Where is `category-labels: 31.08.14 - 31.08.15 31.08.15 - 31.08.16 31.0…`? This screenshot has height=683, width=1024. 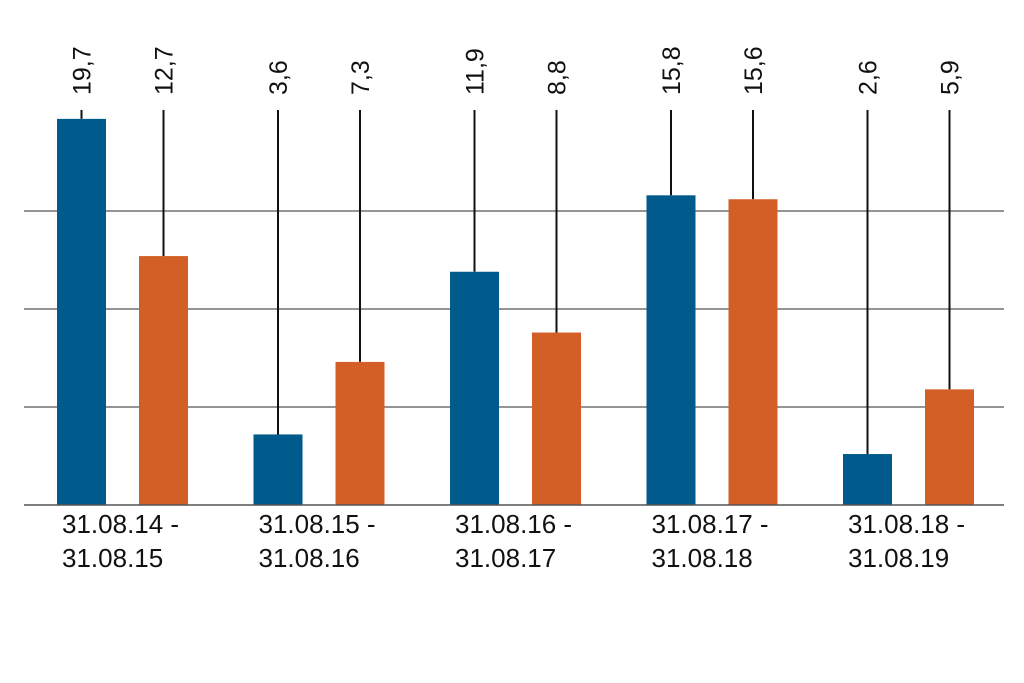
category-labels: 31.08.14 - 31.08.15 31.08.15 - 31.08.16 31.0… is located at coordinates (513, 541).